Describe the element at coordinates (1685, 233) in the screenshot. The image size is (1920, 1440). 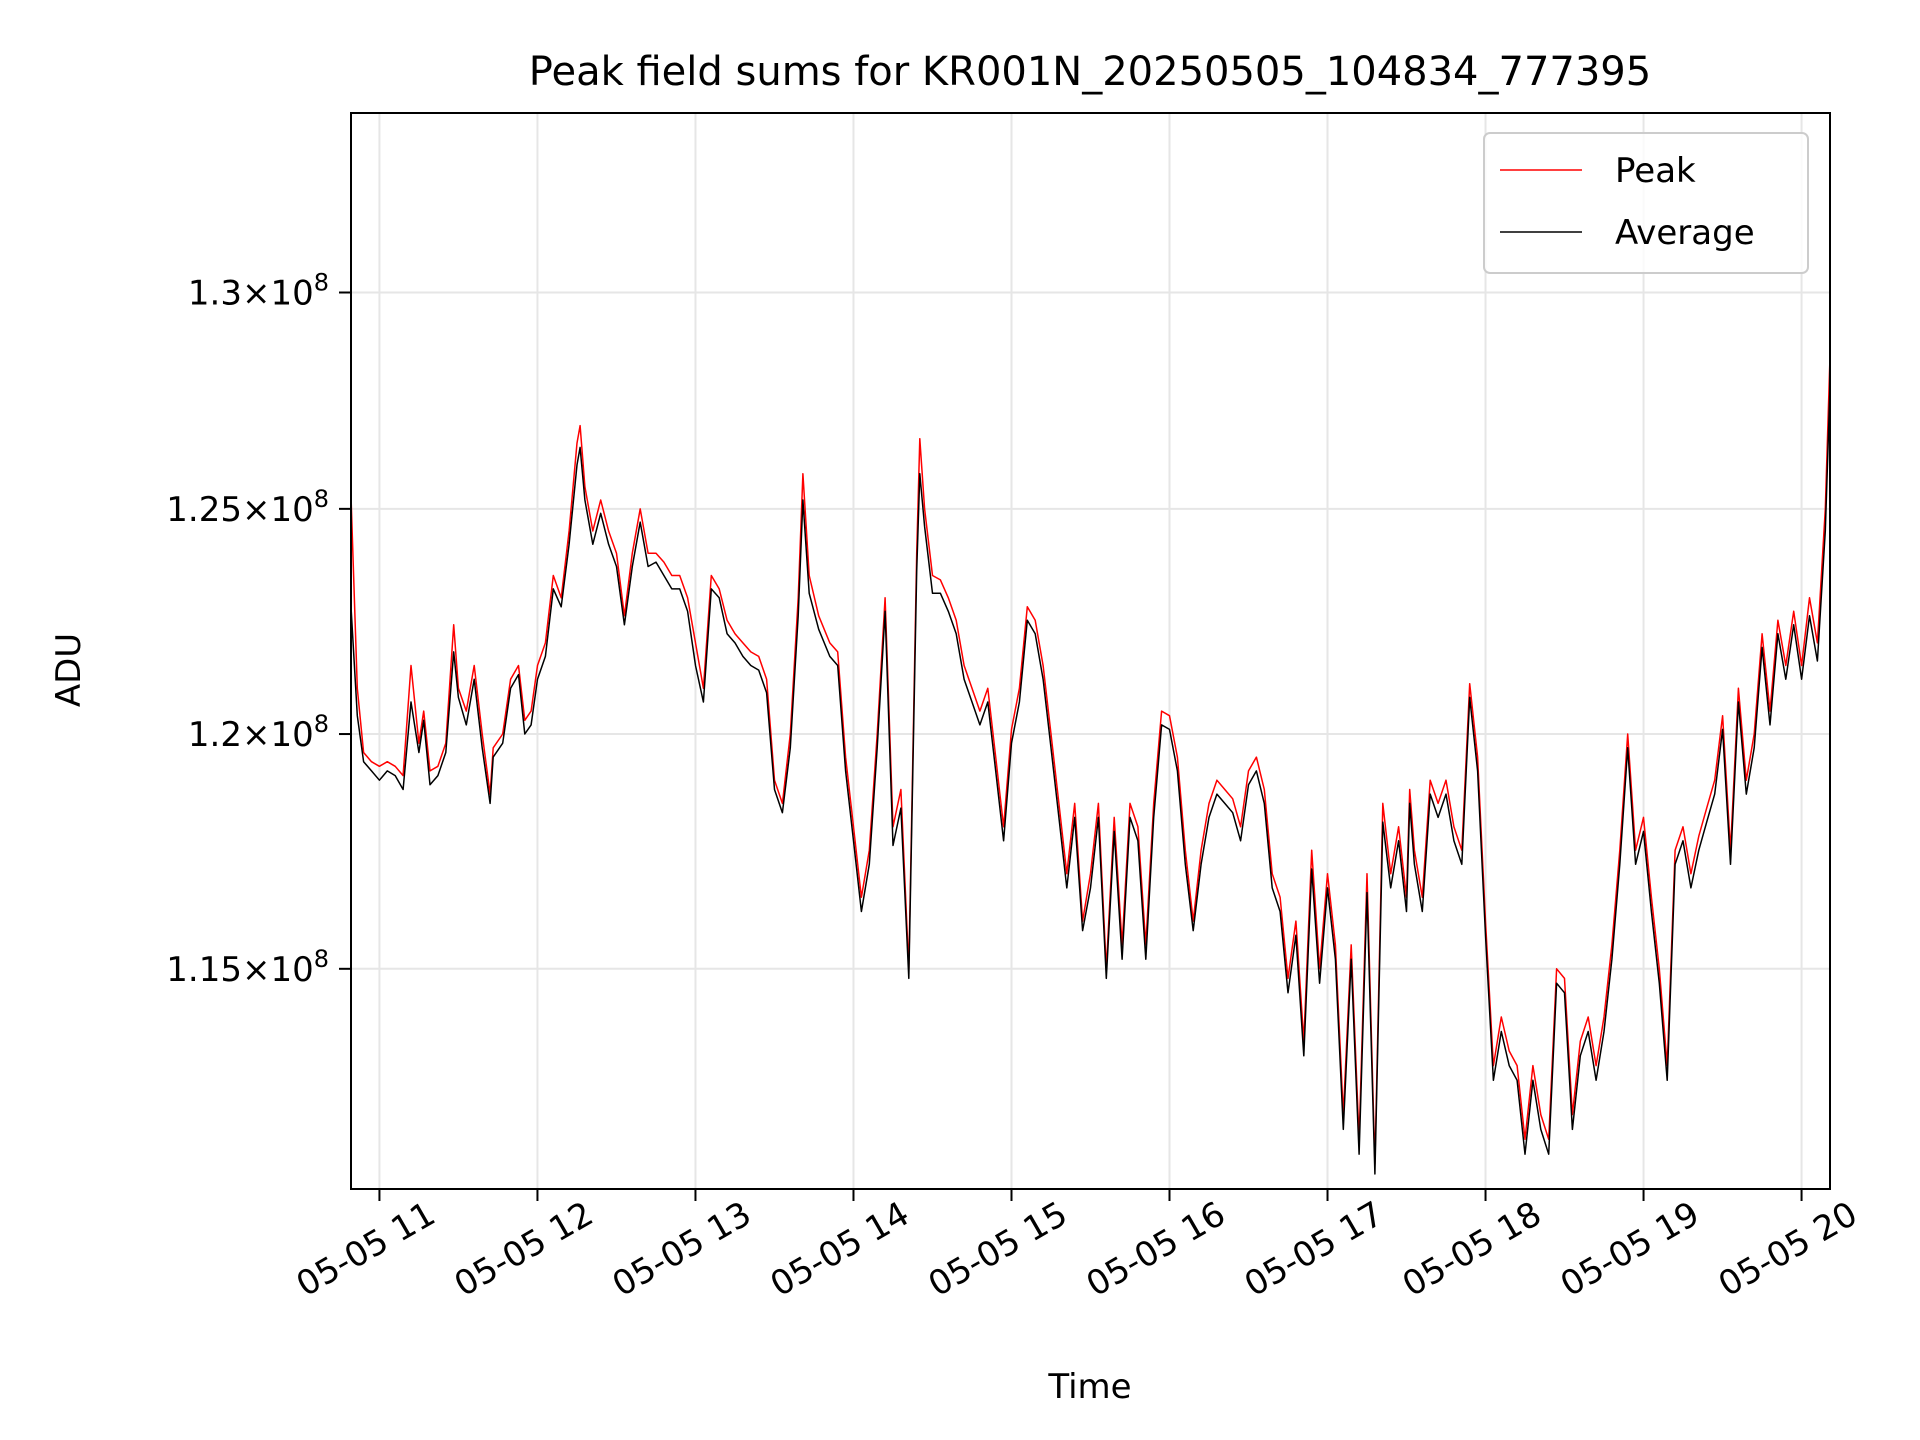
I see `legend-label-average: Average` at that location.